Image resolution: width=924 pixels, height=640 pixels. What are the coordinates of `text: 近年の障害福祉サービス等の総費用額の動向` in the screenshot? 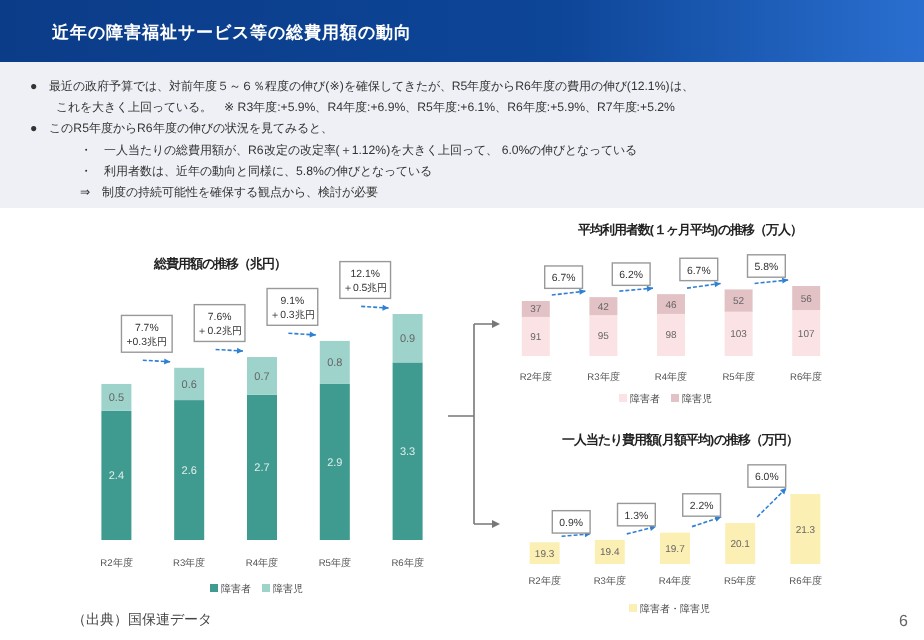 It's located at (231, 32).